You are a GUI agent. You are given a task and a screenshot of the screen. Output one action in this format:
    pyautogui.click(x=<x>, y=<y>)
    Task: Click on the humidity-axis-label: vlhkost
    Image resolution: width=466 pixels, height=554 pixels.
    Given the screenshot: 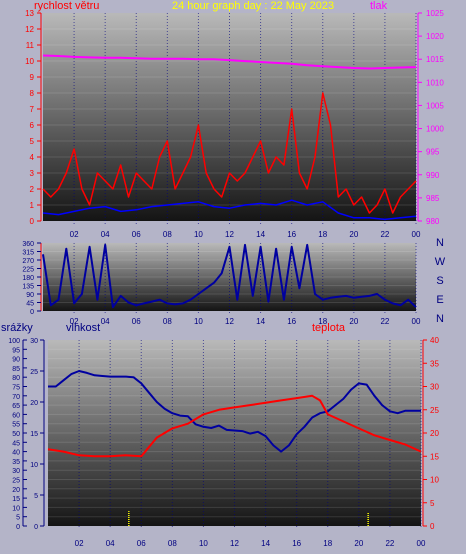 What is the action you would take?
    pyautogui.click(x=83, y=328)
    